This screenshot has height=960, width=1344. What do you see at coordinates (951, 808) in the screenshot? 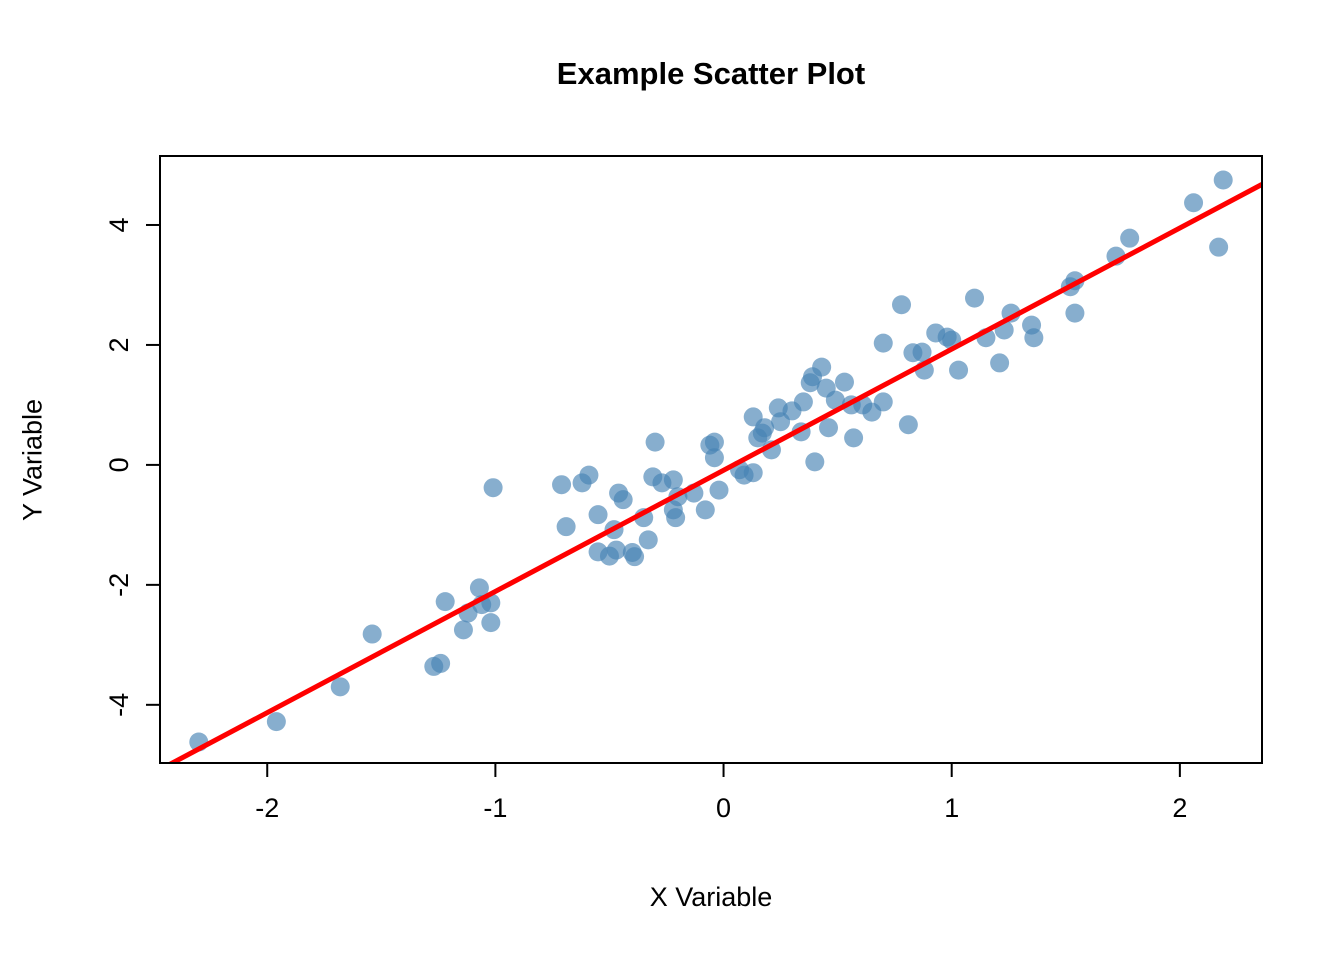
I see `x-tick-label: 1` at bounding box center [951, 808].